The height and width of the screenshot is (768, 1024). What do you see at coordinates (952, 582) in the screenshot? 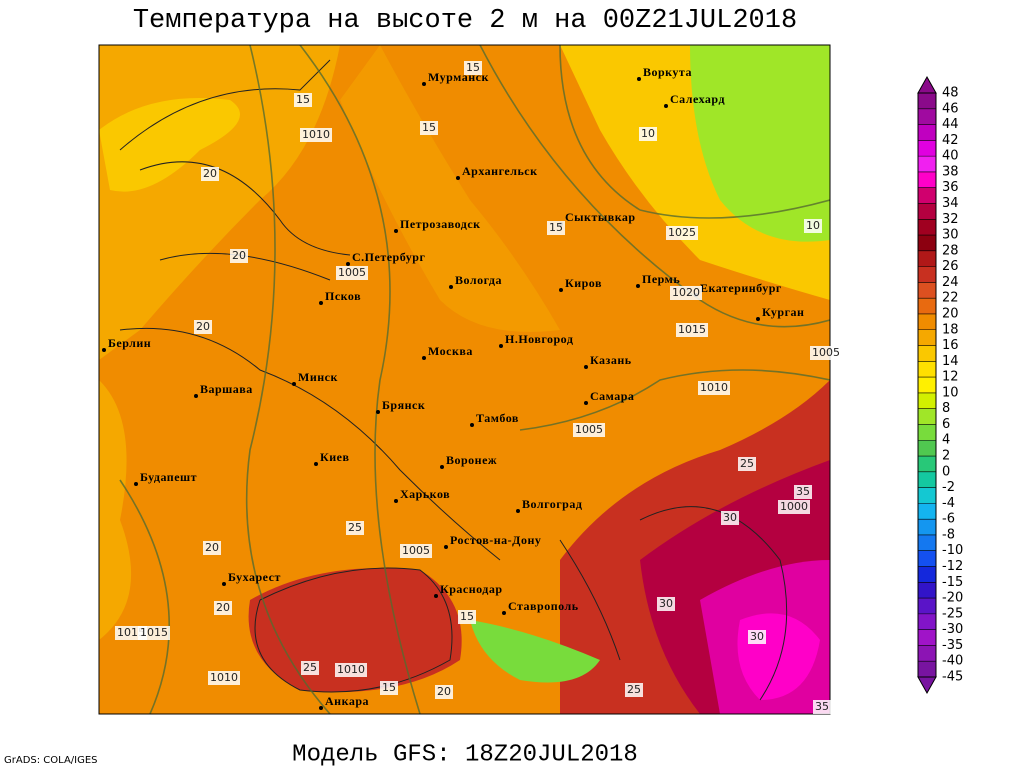
I see `colorbar-label: -15` at bounding box center [952, 582].